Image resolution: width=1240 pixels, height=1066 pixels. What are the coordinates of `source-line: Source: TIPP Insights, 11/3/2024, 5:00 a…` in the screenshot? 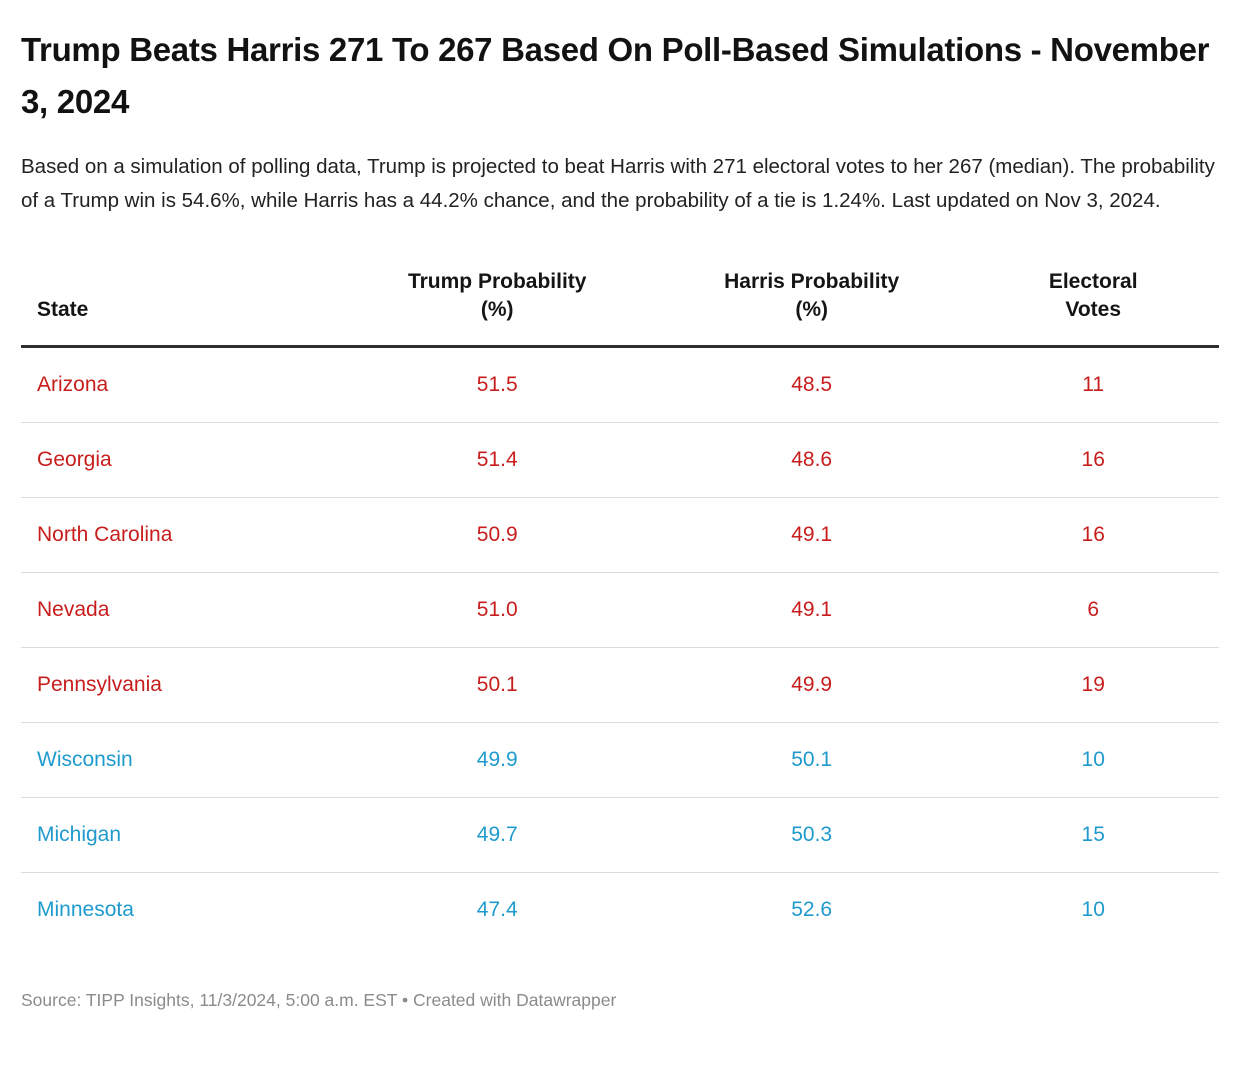 It's located at (620, 1000).